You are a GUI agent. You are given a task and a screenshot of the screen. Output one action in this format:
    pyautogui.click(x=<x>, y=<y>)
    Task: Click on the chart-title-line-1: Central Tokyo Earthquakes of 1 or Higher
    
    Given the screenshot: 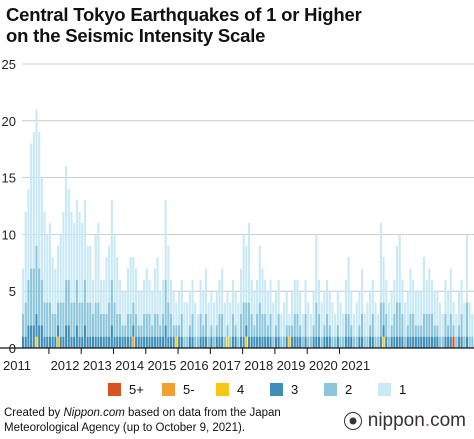 What is the action you would take?
    pyautogui.click(x=184, y=14)
    